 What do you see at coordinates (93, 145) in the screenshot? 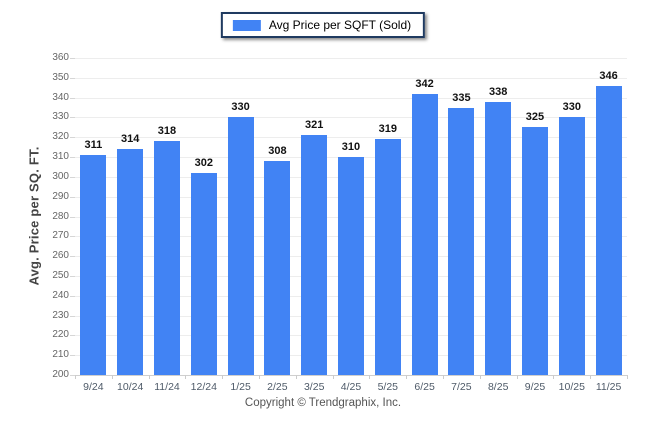
I see `bar-value-label: 311` at bounding box center [93, 145].